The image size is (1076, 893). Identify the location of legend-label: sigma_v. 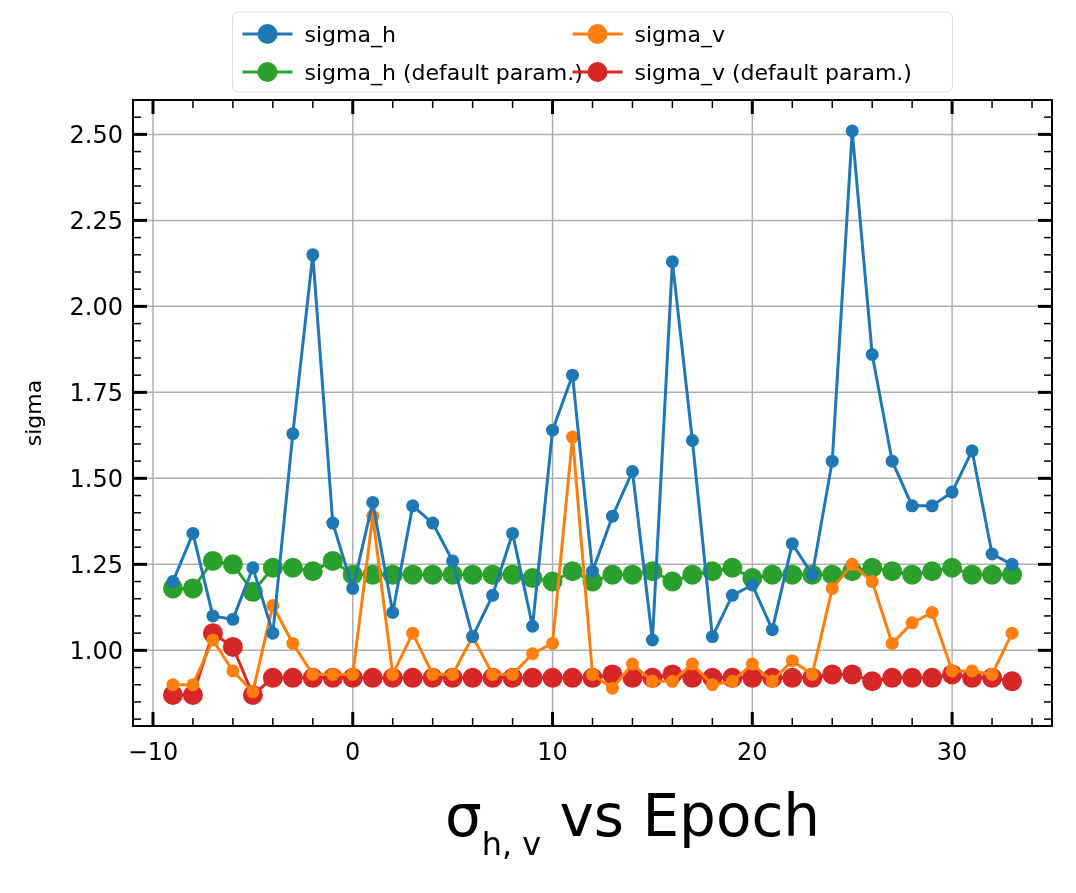
(679, 34).